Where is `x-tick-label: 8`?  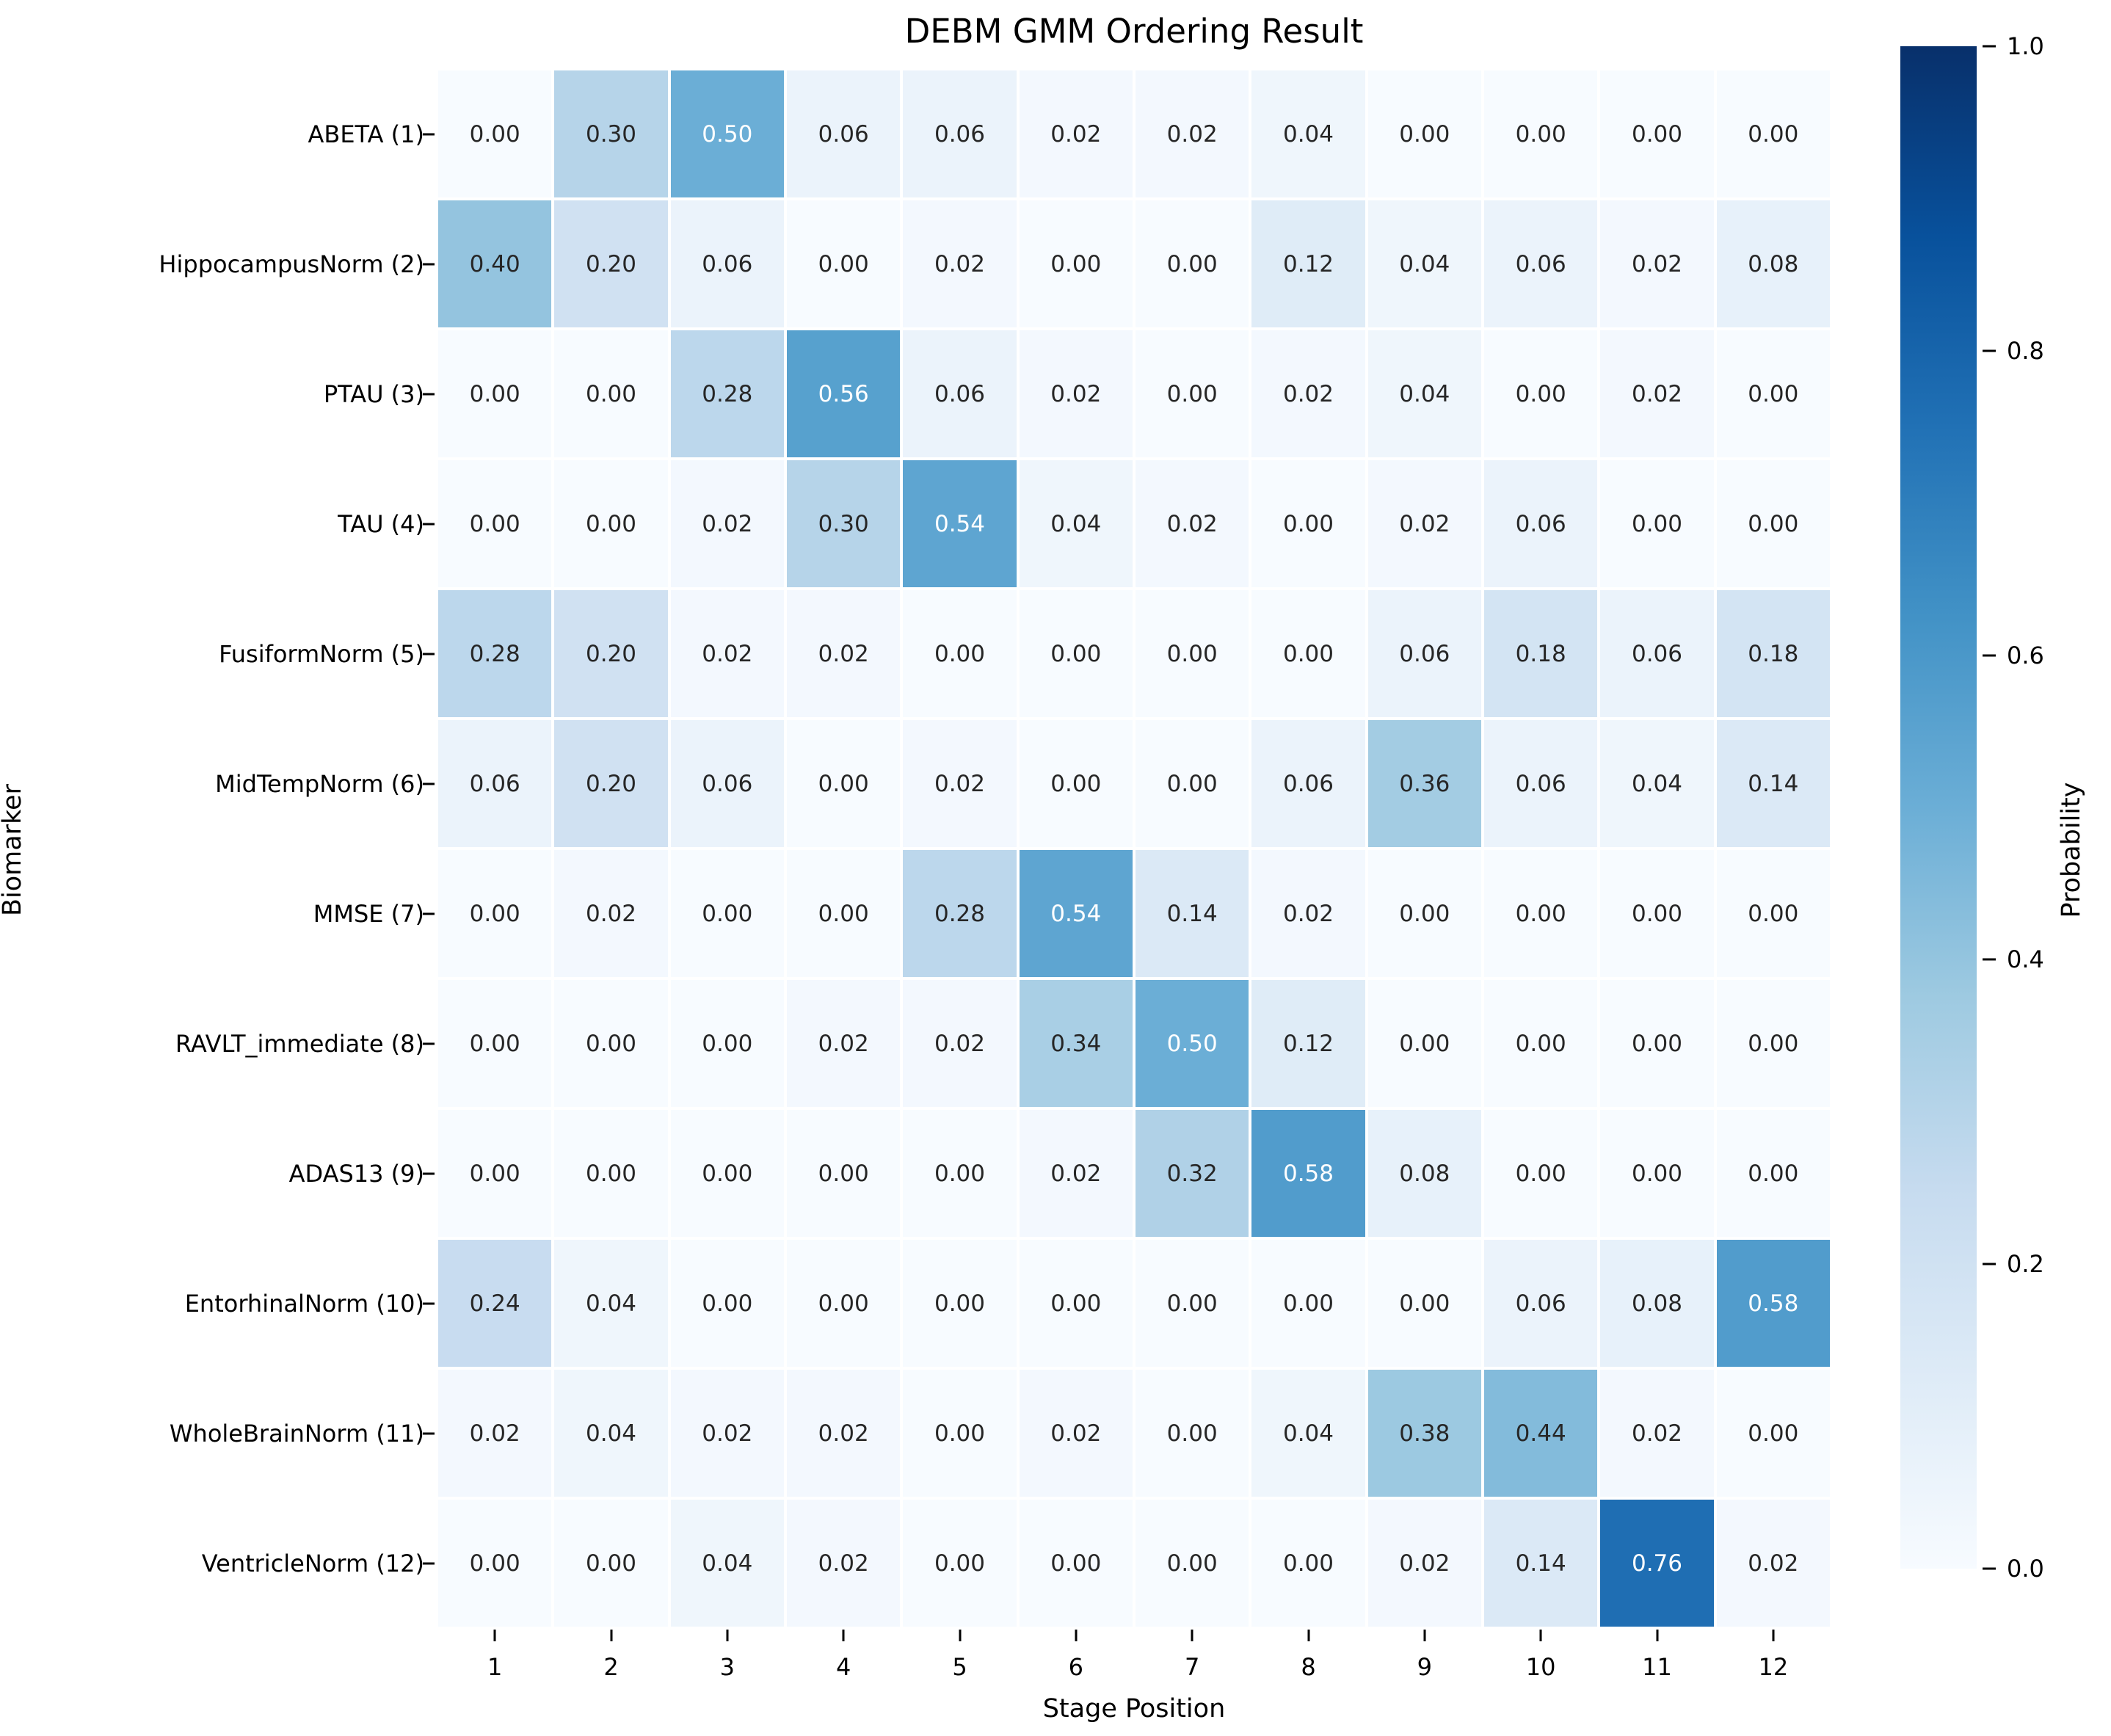 x-tick-label: 8 is located at coordinates (1309, 1667).